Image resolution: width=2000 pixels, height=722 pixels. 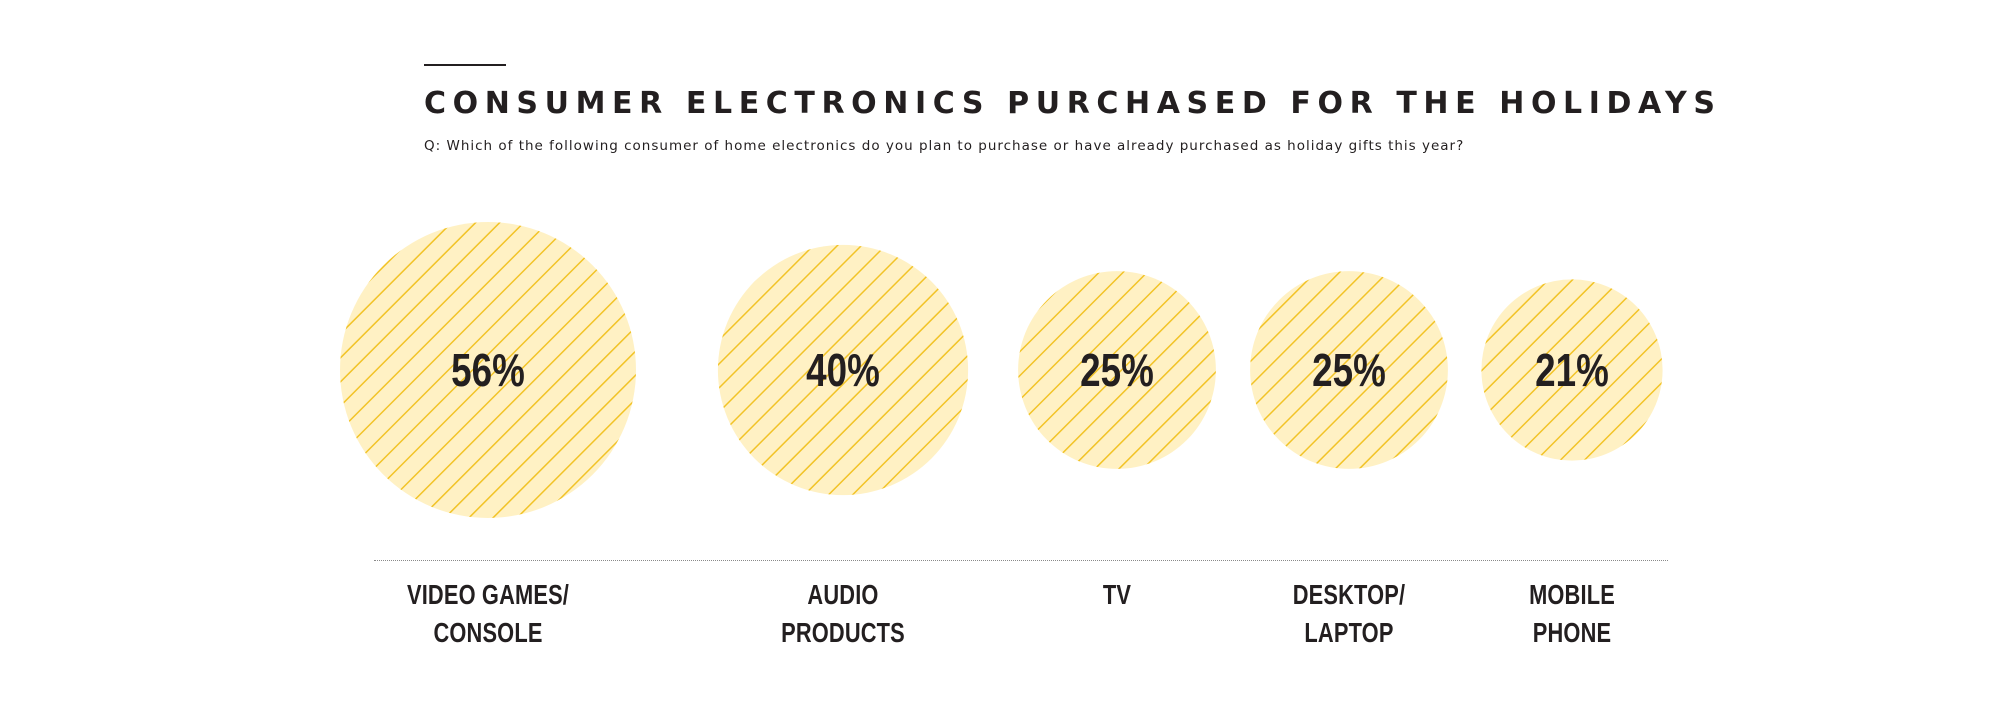 I want to click on title-accent-rule, so click(x=465, y=65).